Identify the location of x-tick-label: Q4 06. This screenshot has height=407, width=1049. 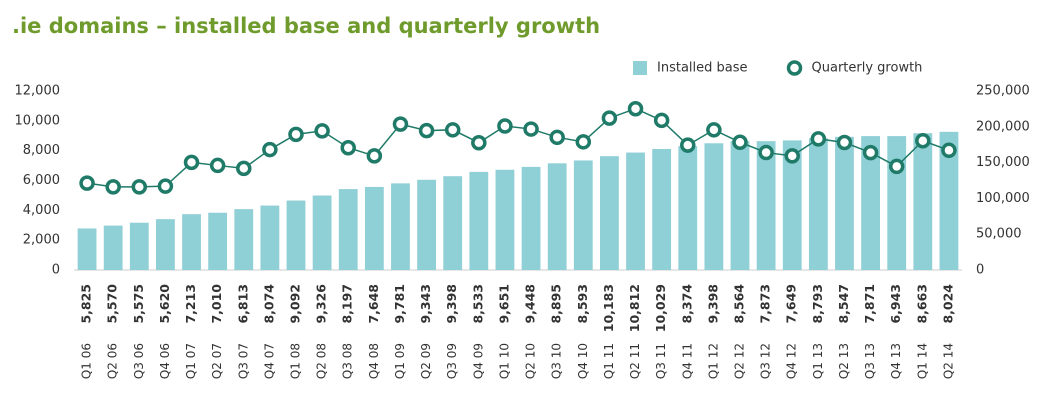
(165, 361).